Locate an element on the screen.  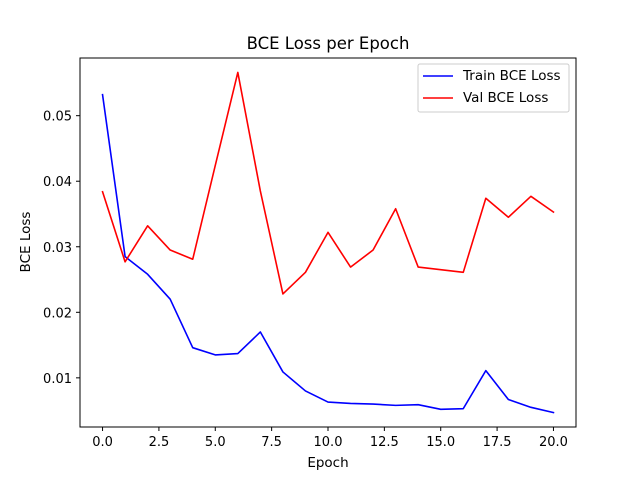
x-axis-label: Epoch is located at coordinates (327, 463).